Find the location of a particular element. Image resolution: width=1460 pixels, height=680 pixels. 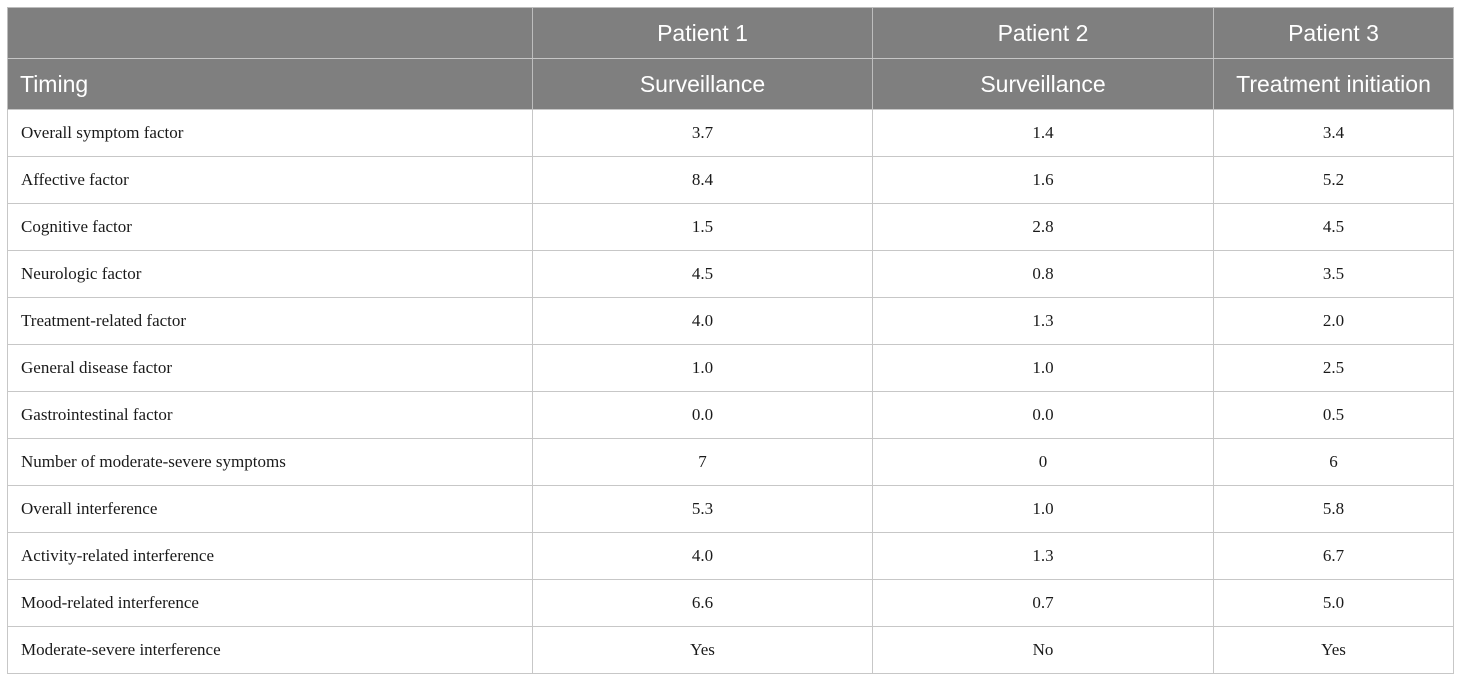

row-label: Treatment-related factor is located at coordinates (270, 321).